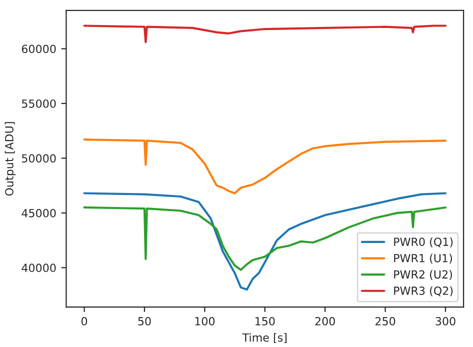  What do you see at coordinates (423, 259) in the screenshot?
I see `legend-label: PWR1 (U1)` at bounding box center [423, 259].